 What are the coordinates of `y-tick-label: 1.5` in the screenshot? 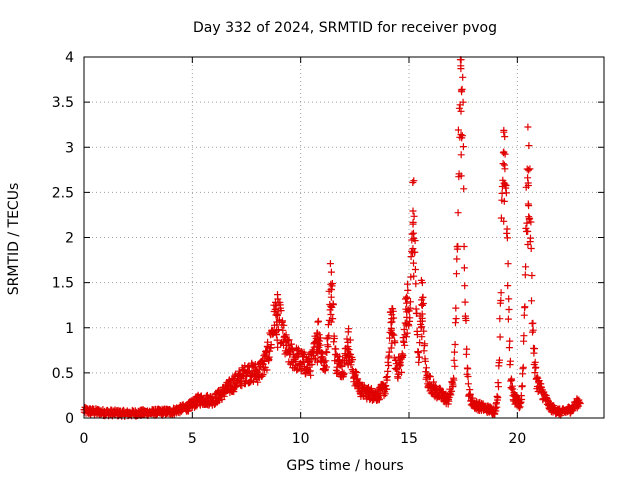 It's located at (63, 284).